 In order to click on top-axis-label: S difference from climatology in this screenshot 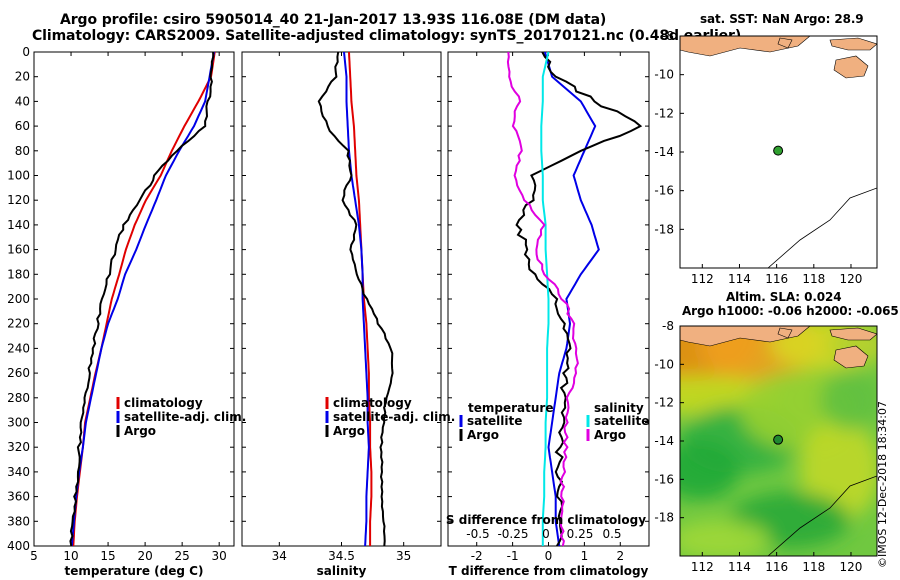, I will do `click(546, 520)`.